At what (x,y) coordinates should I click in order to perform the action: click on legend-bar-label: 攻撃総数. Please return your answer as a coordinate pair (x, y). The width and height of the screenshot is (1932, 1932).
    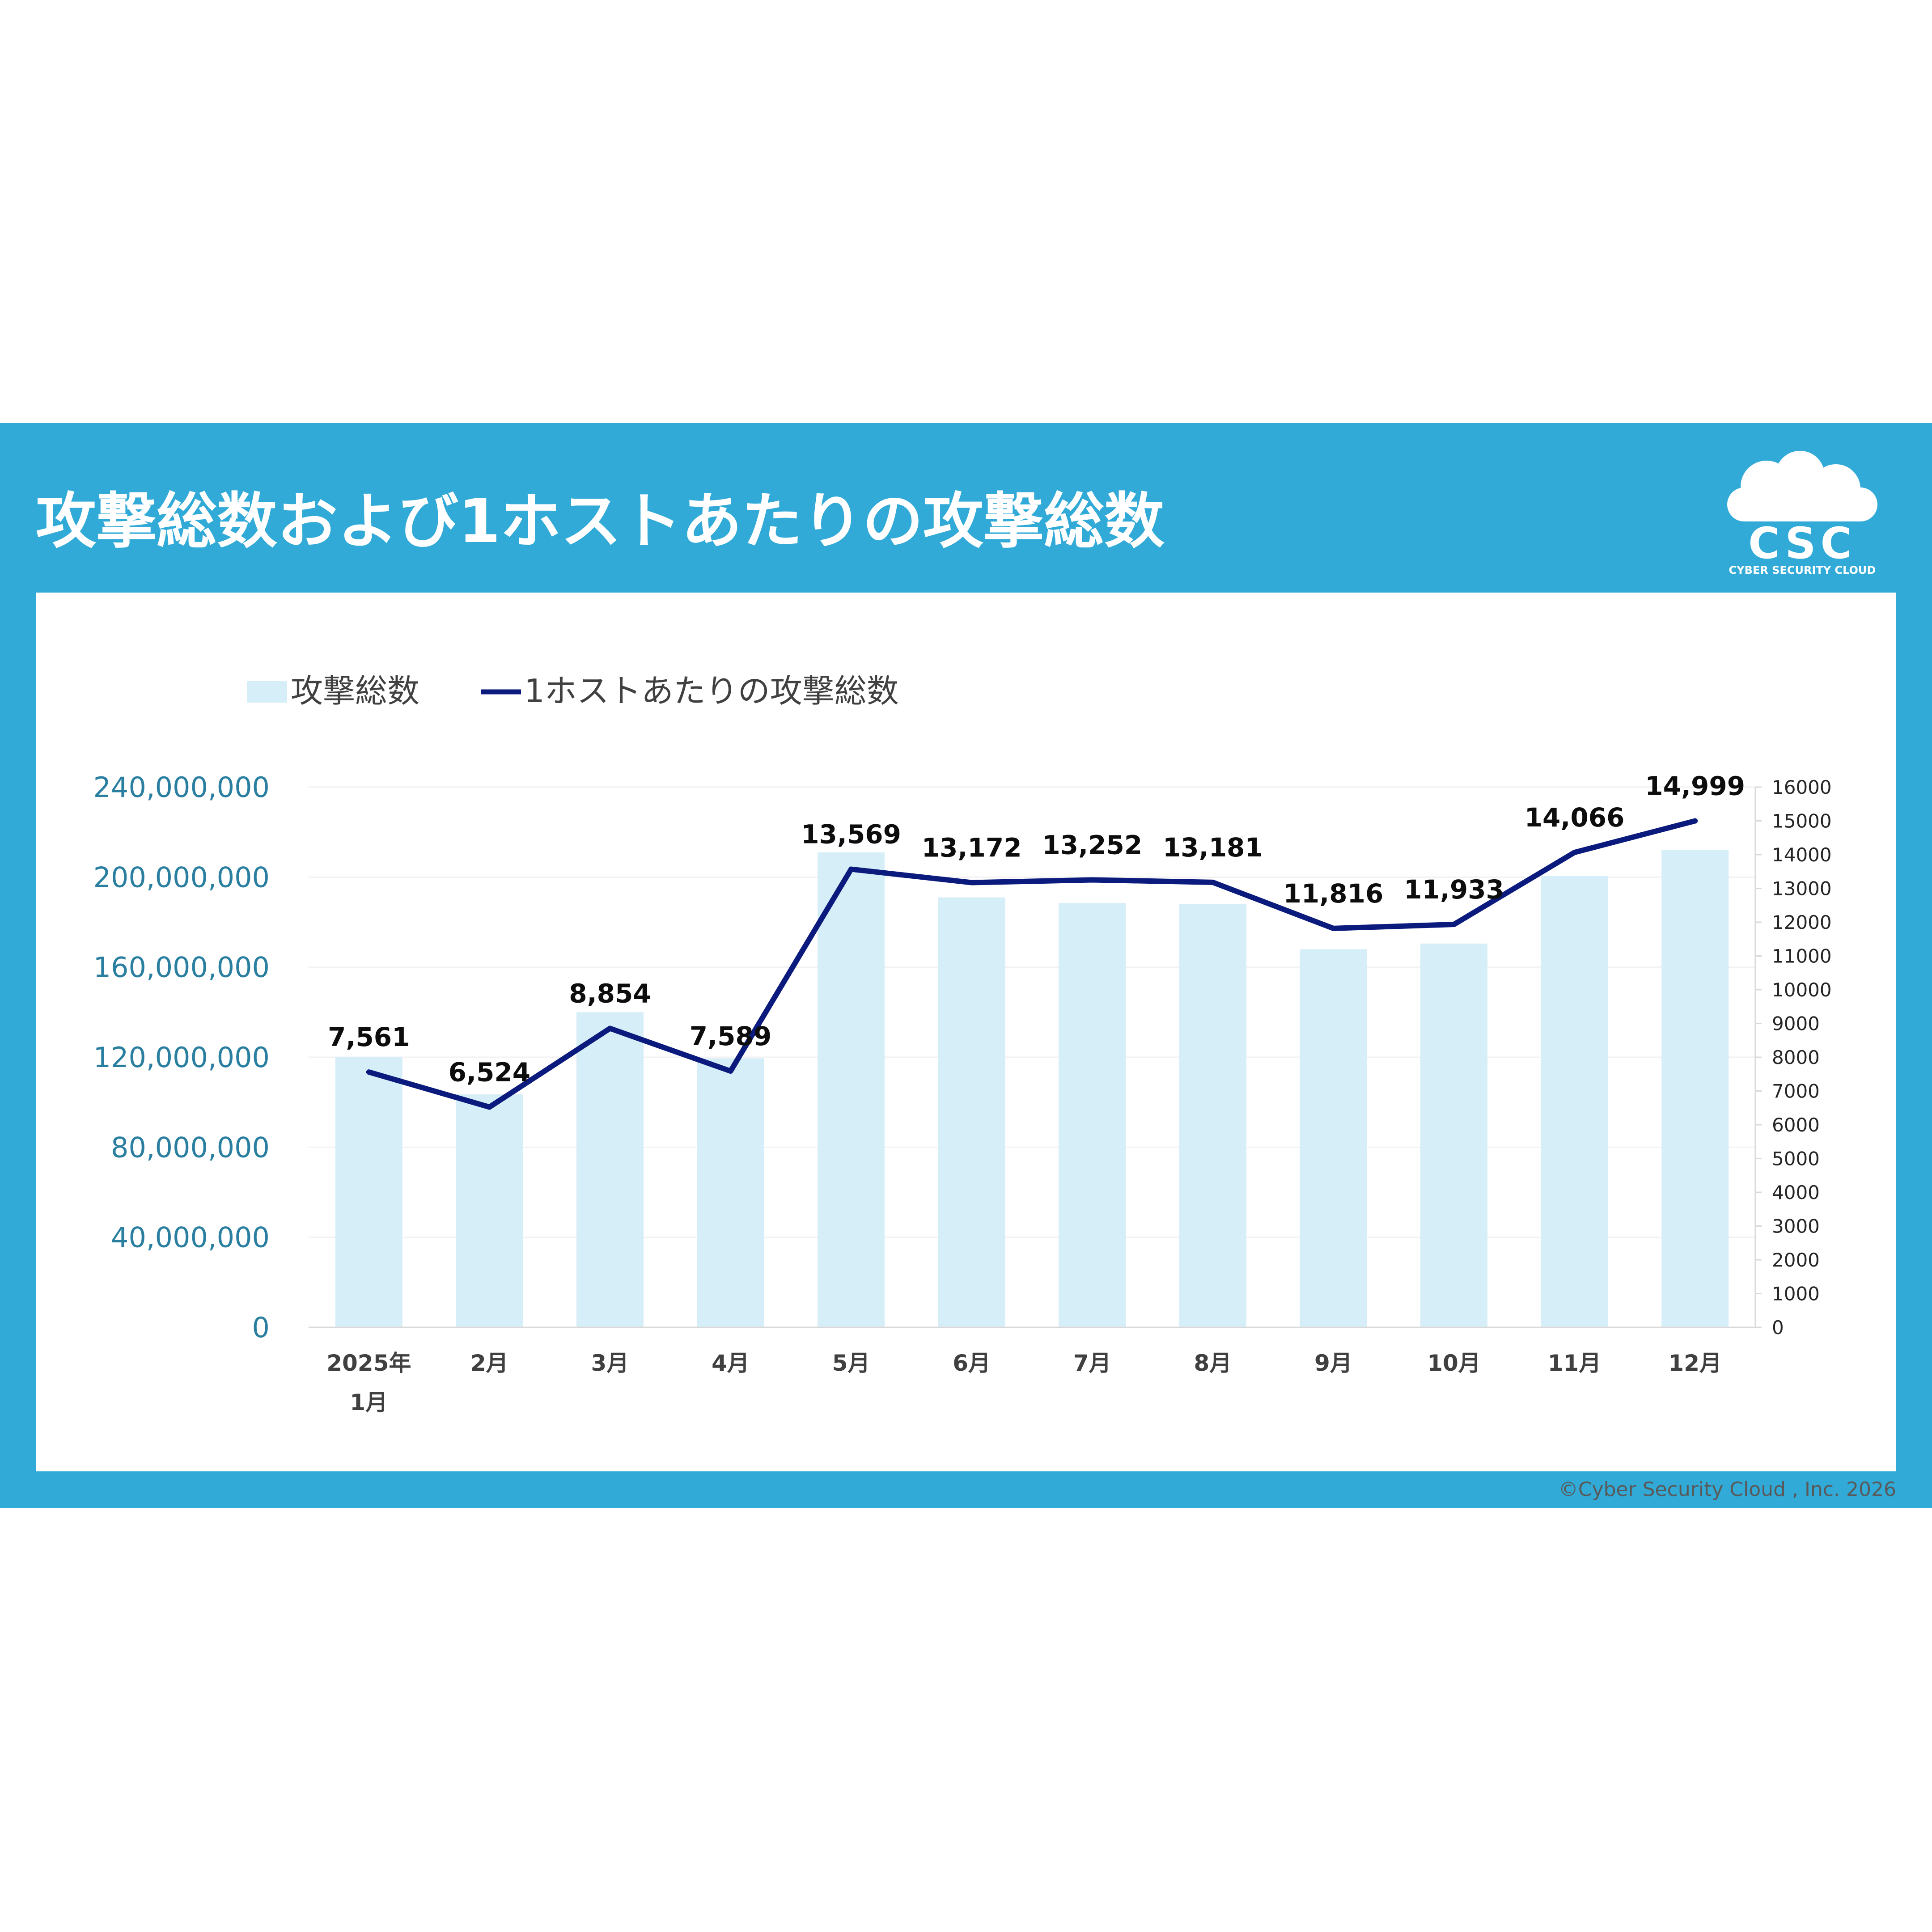
    Looking at the image, I should click on (355, 691).